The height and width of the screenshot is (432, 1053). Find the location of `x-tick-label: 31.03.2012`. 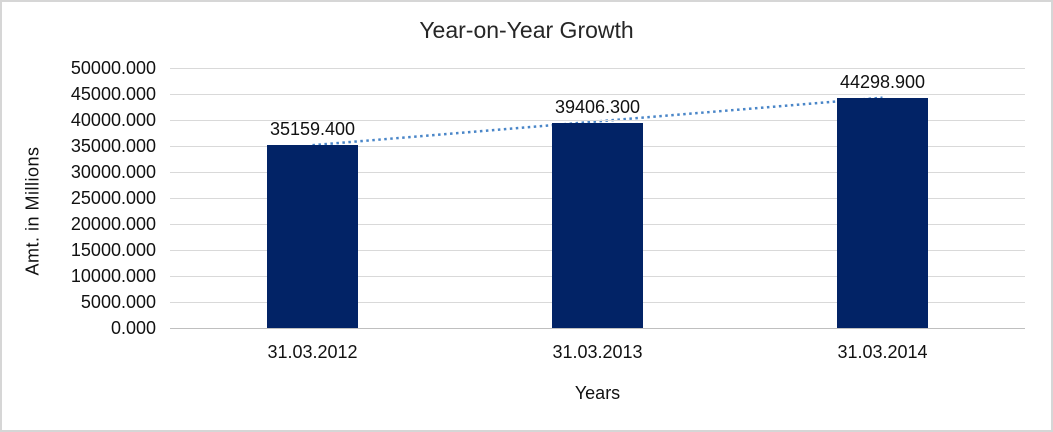

x-tick-label: 31.03.2012 is located at coordinates (312, 352).